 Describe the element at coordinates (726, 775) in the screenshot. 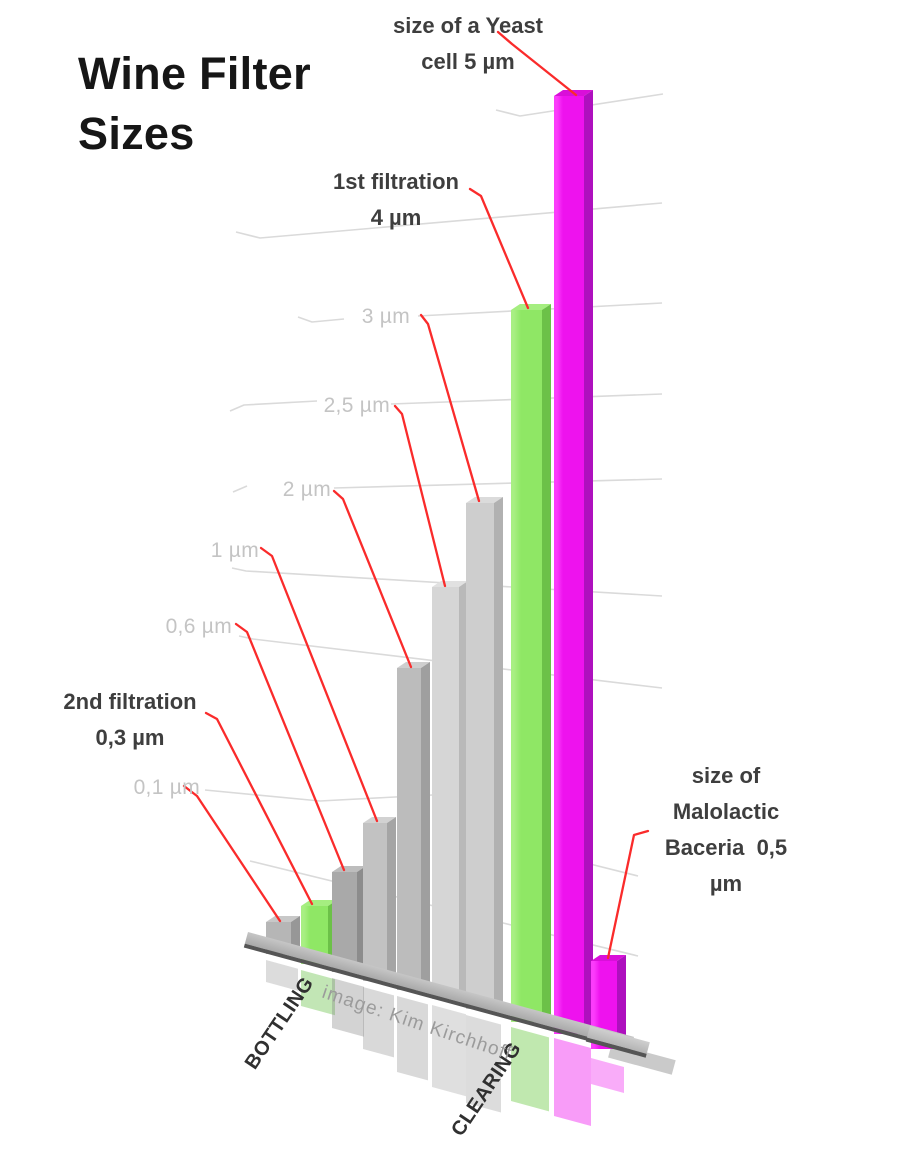

I see `annotation-malolactic-line1: size of` at that location.